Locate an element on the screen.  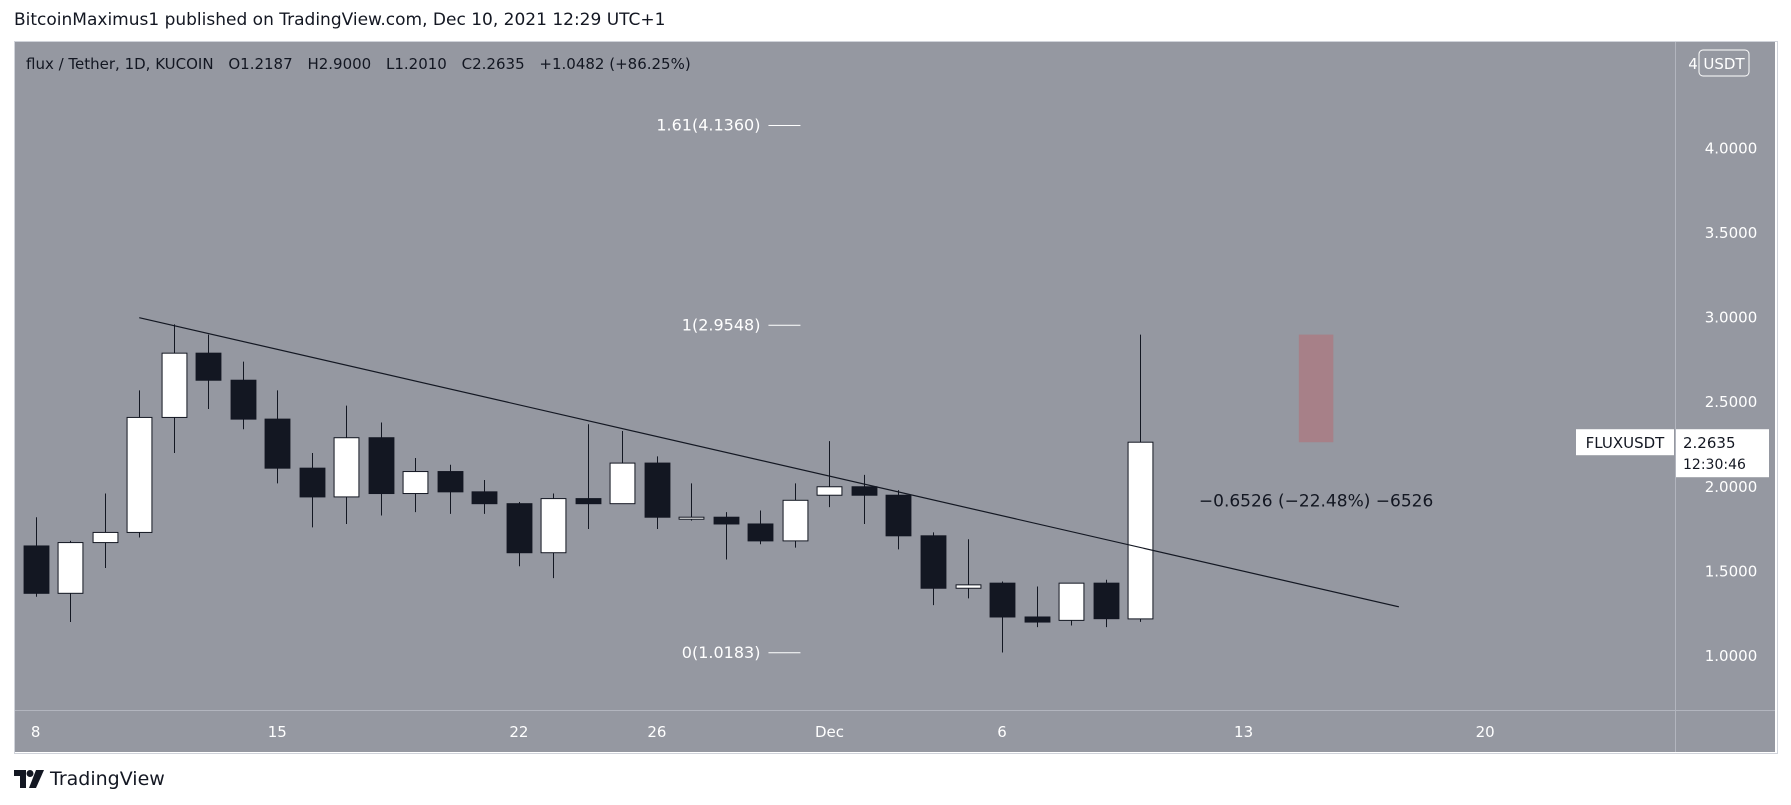
y-tick-label-partial: 4 is located at coordinates (1693, 64).